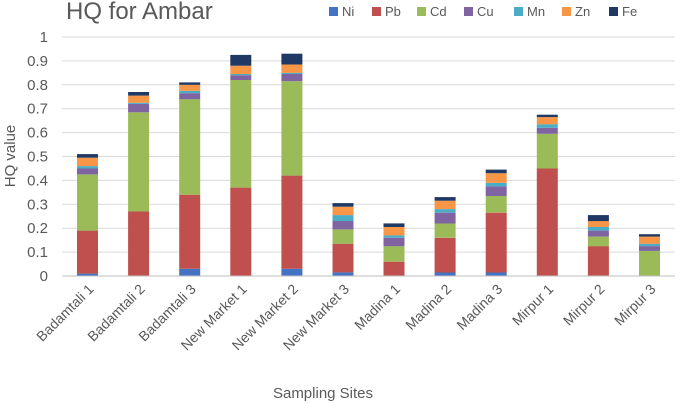  Describe the element at coordinates (37, 228) in the screenshot. I see `y-tick-label: 0.2` at that location.